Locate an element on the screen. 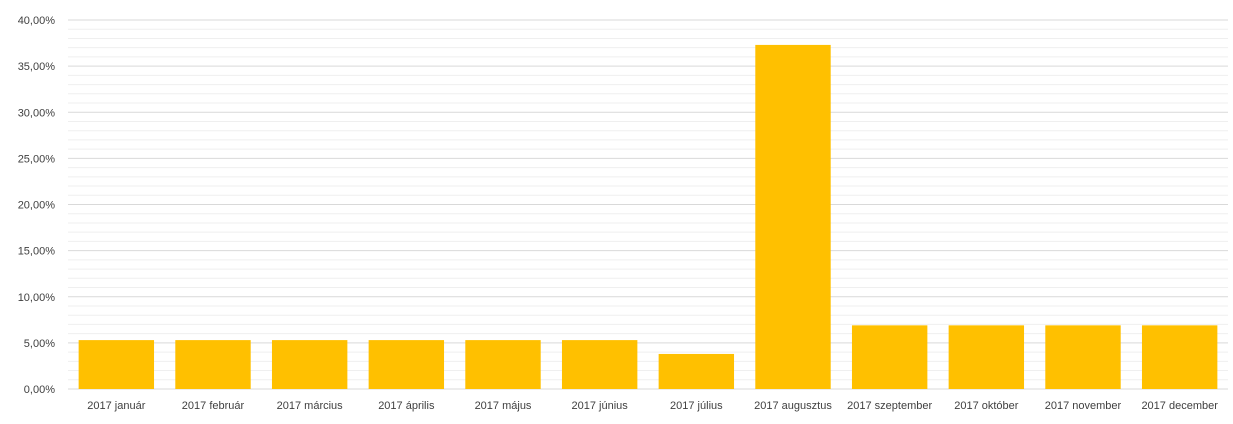  y-tick-label: 5,00% is located at coordinates (39, 344).